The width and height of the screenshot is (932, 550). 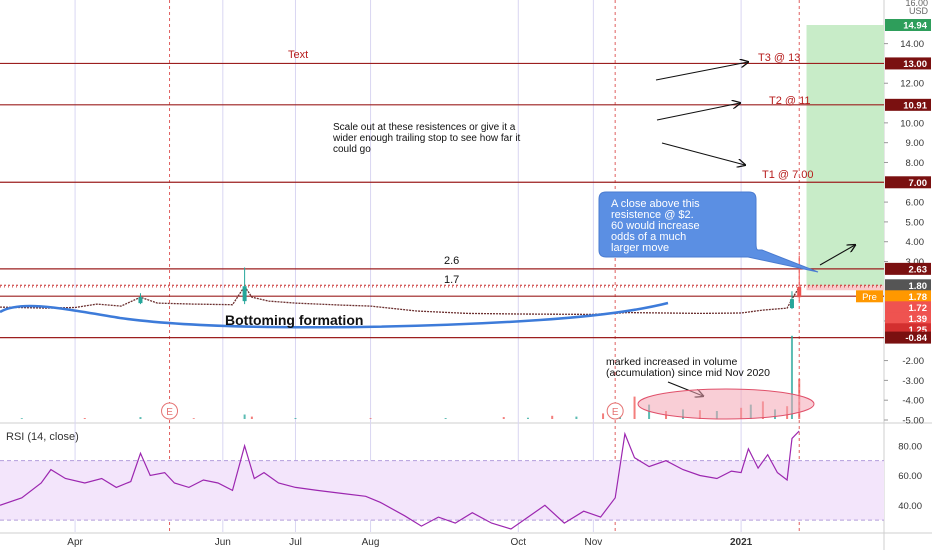 I want to click on time-label-oct: Oct, so click(x=519, y=542).